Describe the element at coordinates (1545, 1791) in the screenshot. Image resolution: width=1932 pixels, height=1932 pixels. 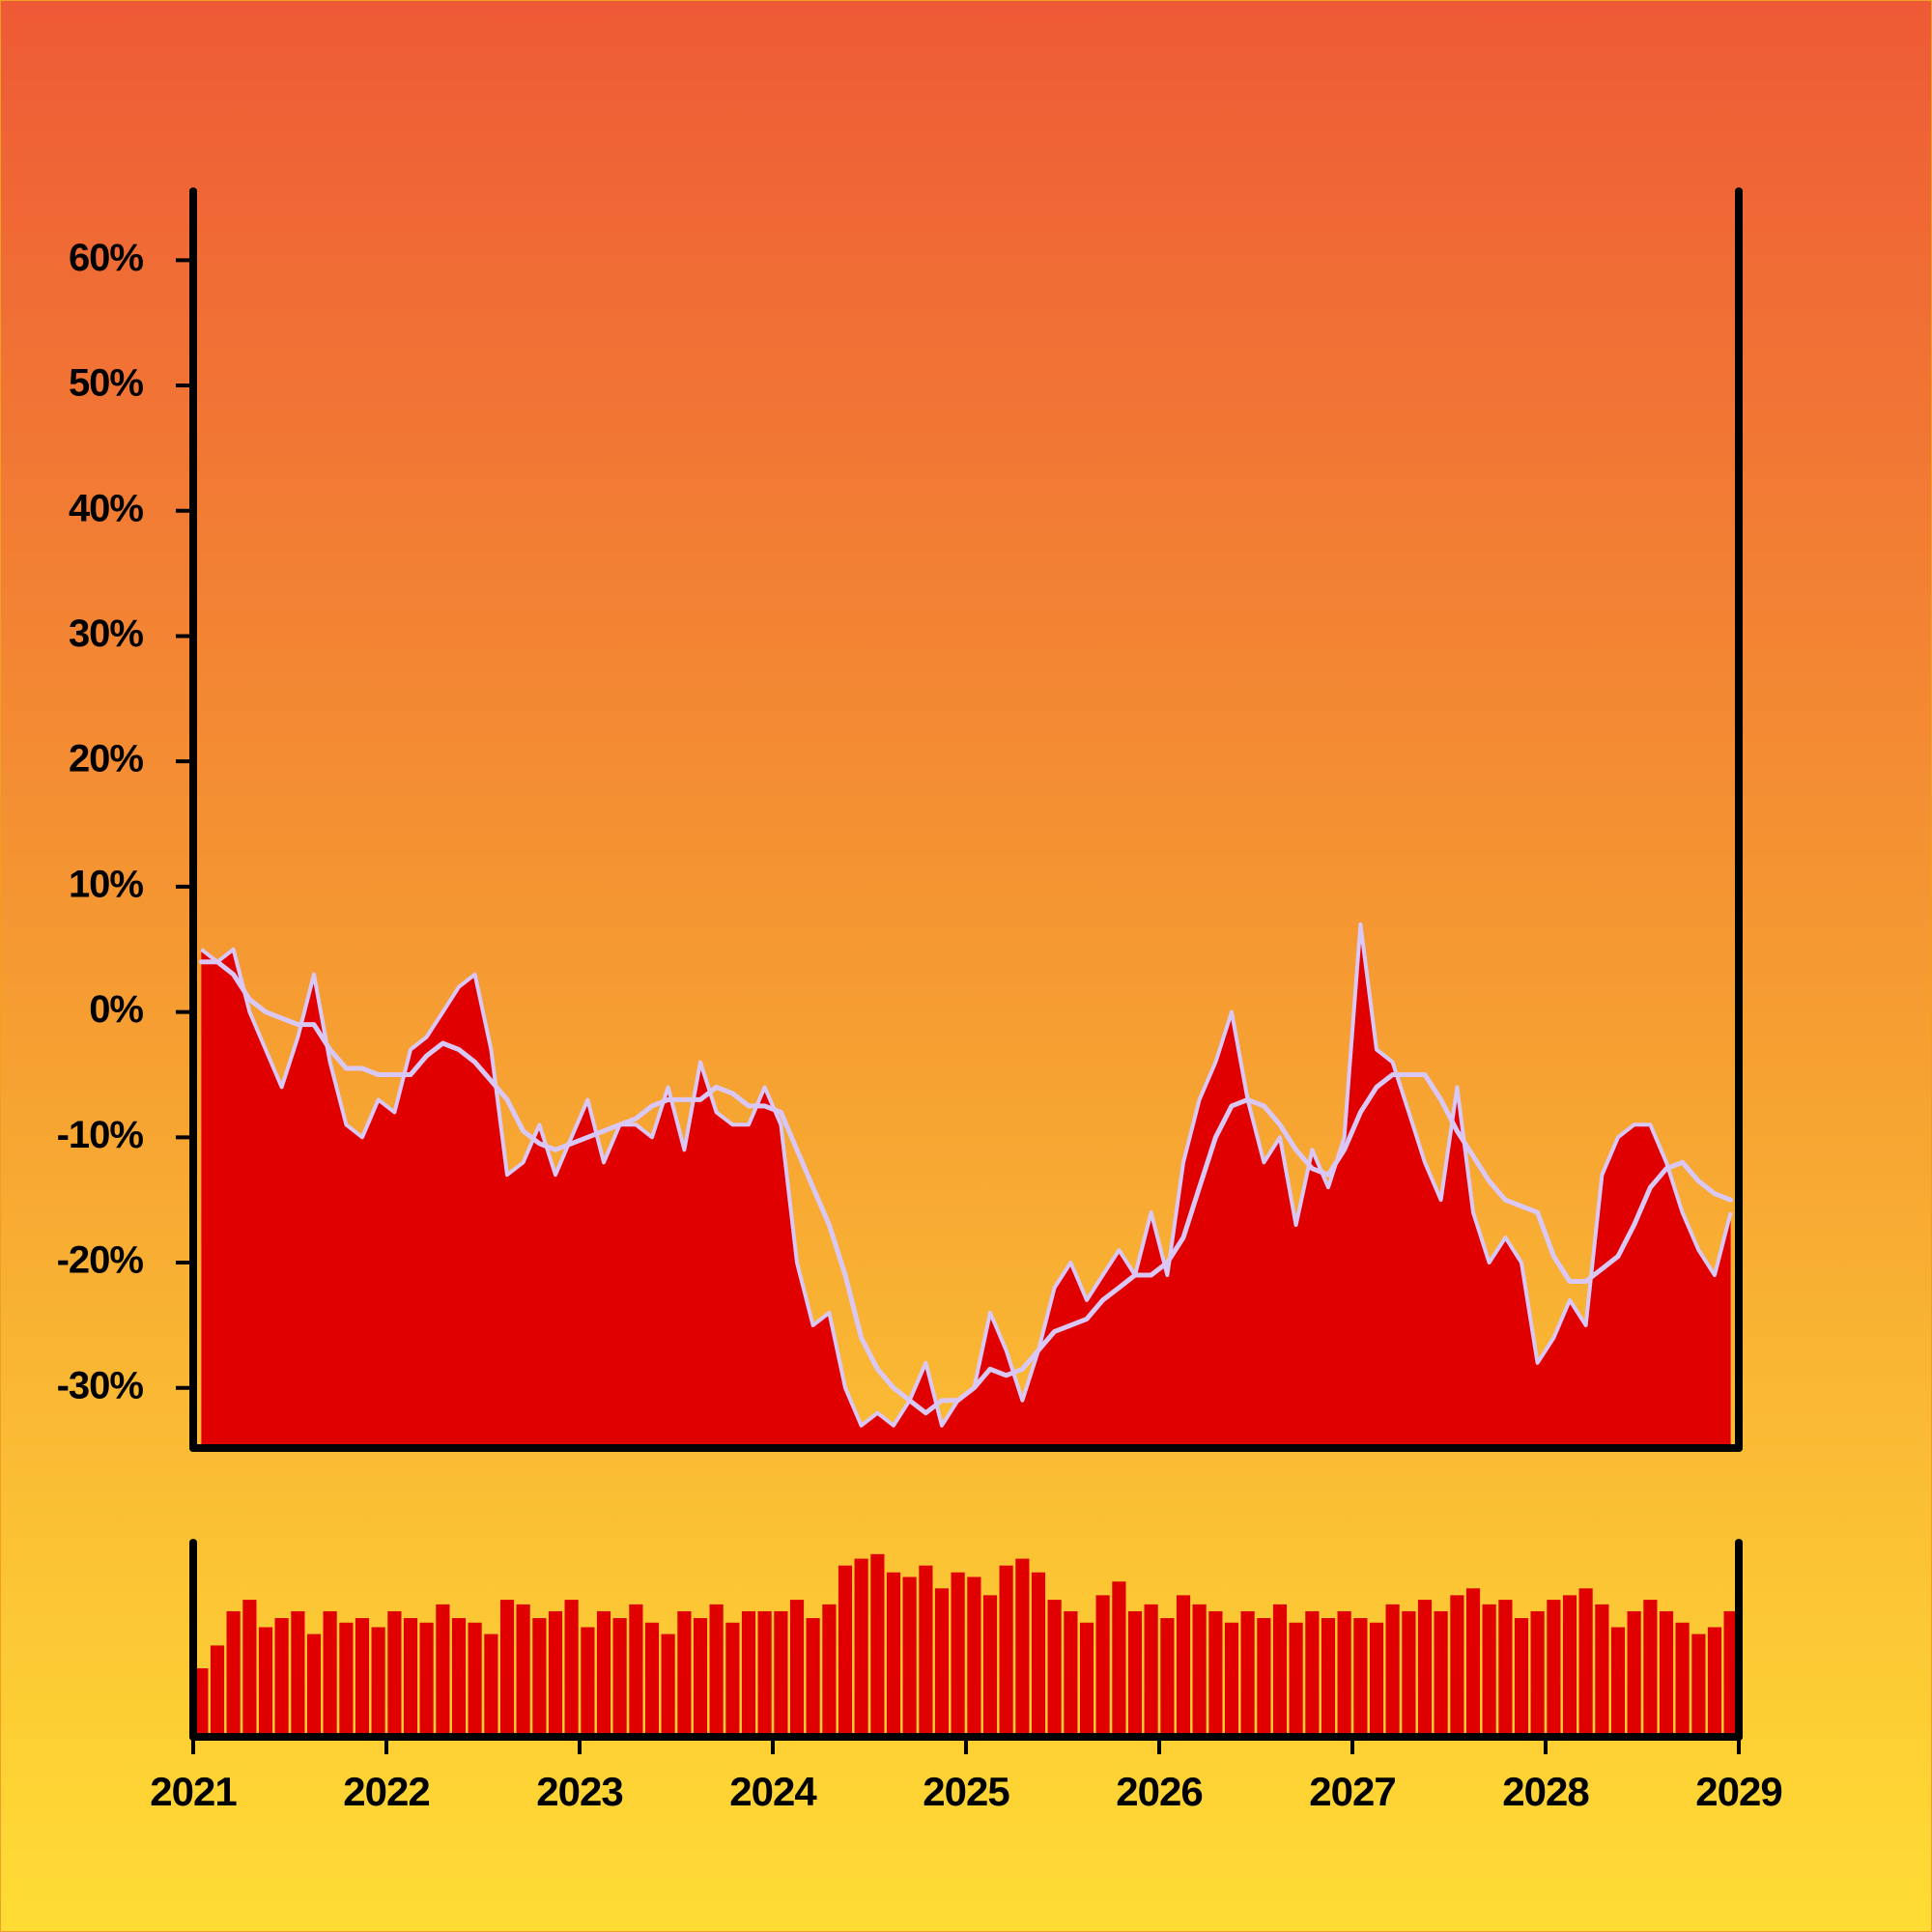
I see `x-tick-label: 2028` at that location.